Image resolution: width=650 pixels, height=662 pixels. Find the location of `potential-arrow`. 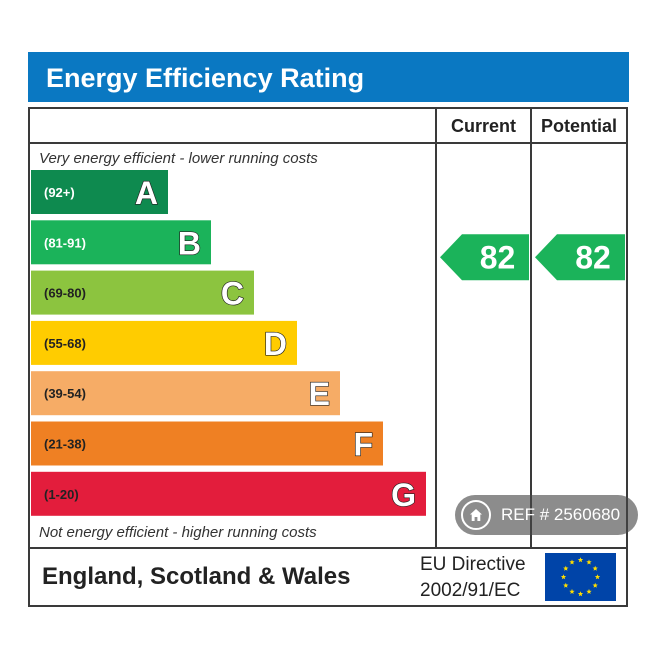

potential-arrow is located at coordinates (580, 257).